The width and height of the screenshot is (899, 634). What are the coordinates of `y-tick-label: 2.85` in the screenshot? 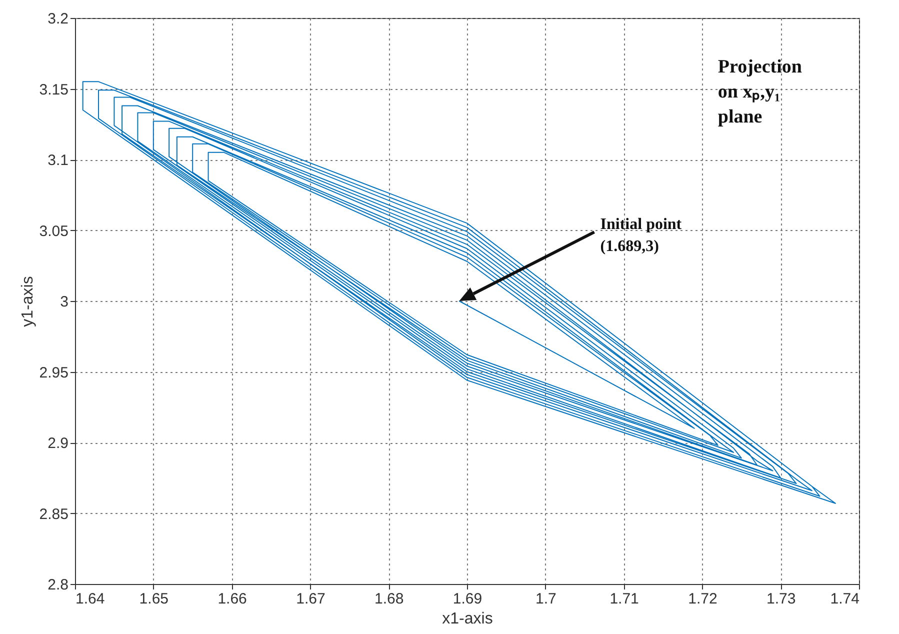 It's located at (53, 514).